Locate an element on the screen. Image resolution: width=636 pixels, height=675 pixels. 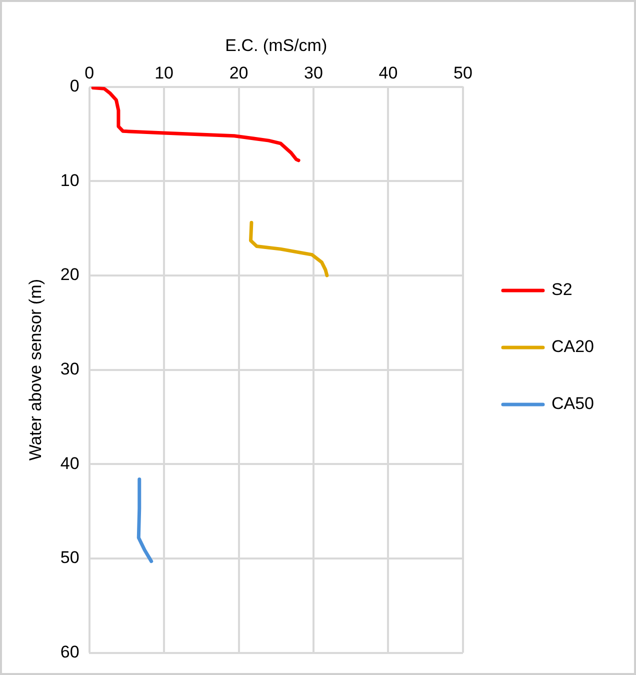
y-tick-label: 30 is located at coordinates (70, 368).